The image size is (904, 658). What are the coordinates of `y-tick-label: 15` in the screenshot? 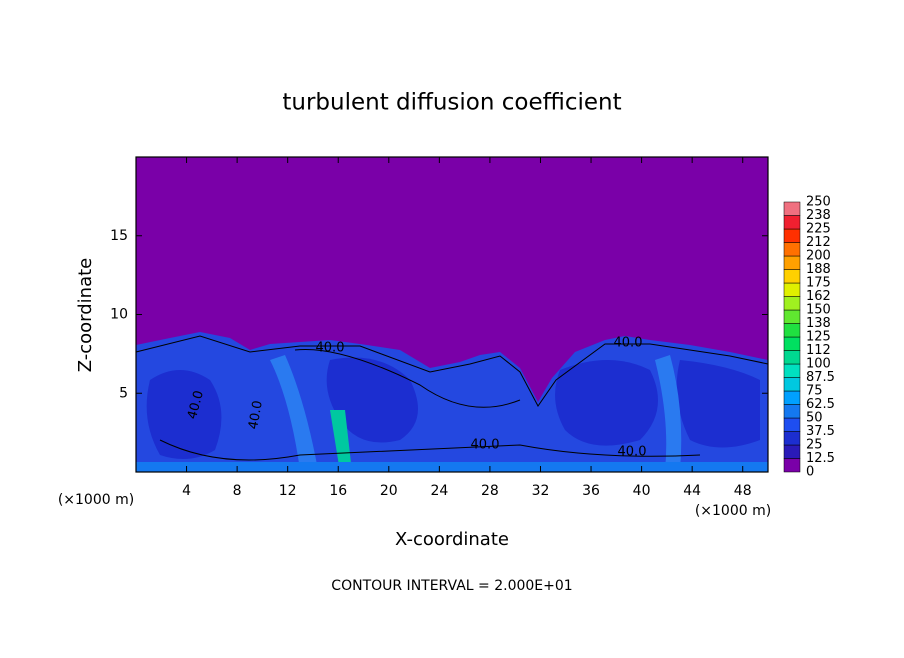 It's located at (119, 236).